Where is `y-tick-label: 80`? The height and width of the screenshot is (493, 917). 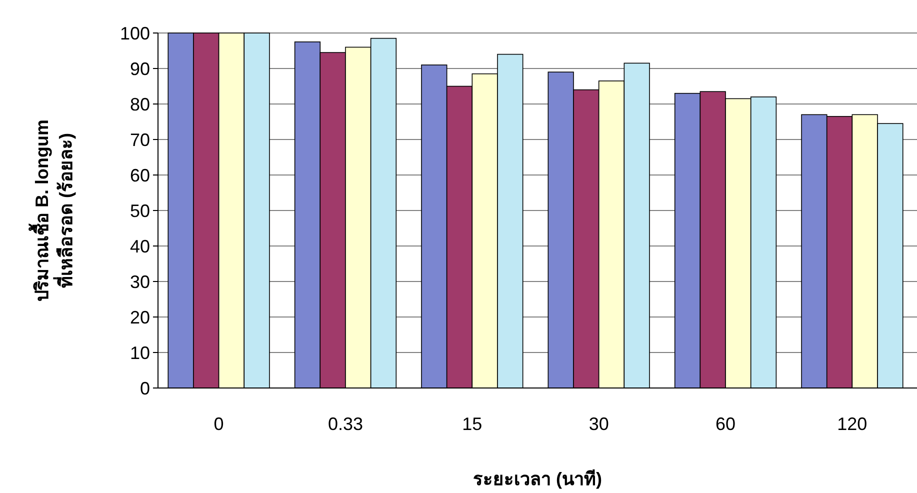
y-tick-label: 80 is located at coordinates (140, 104).